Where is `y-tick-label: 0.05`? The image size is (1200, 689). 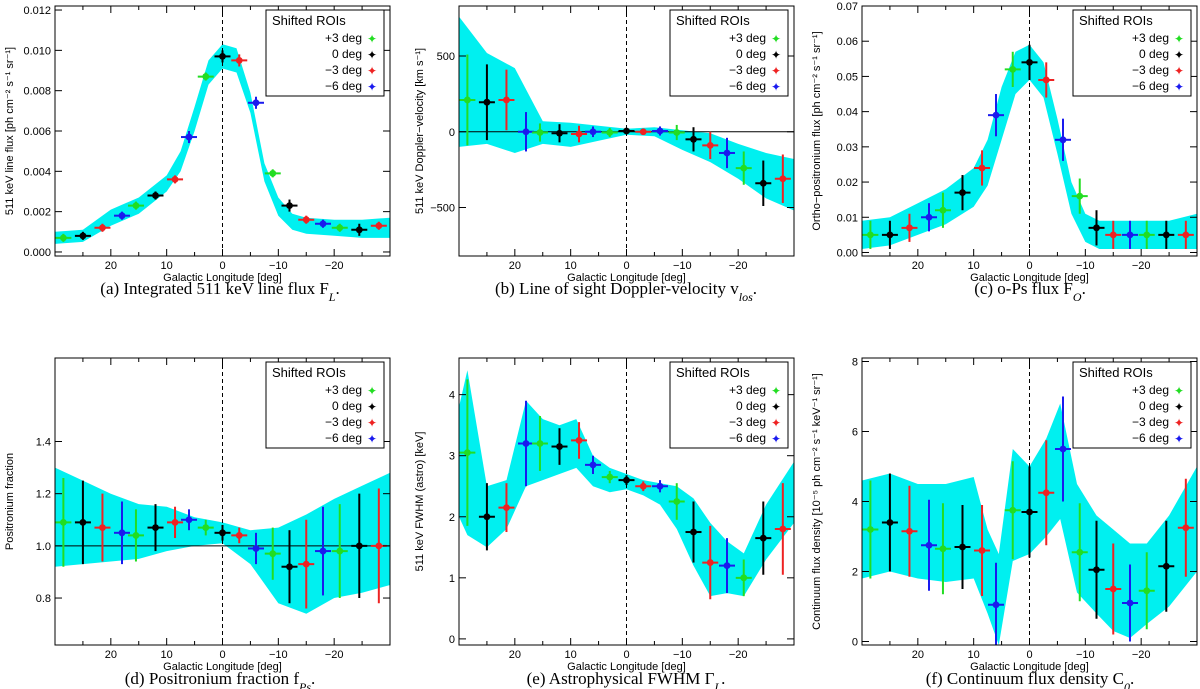
y-tick-label: 0.05 is located at coordinates (847, 77).